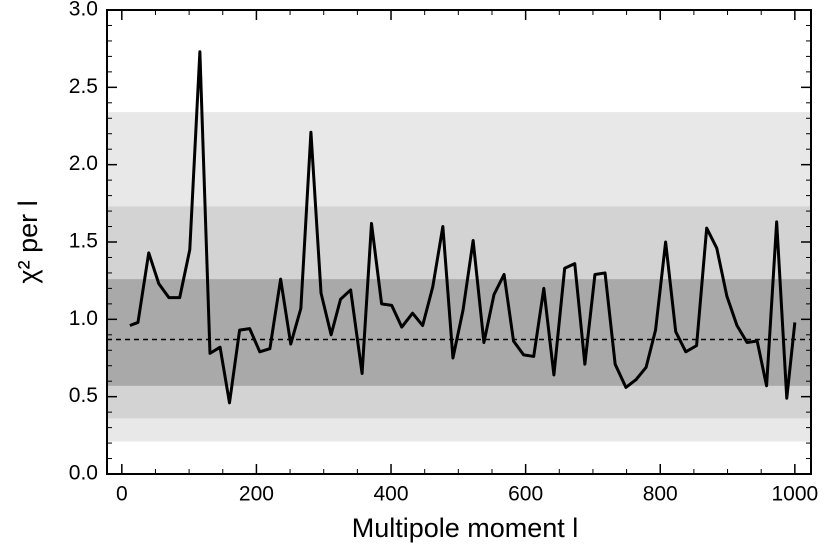  What do you see at coordinates (660, 494) in the screenshot?
I see `x-tick-label: 800` at bounding box center [660, 494].